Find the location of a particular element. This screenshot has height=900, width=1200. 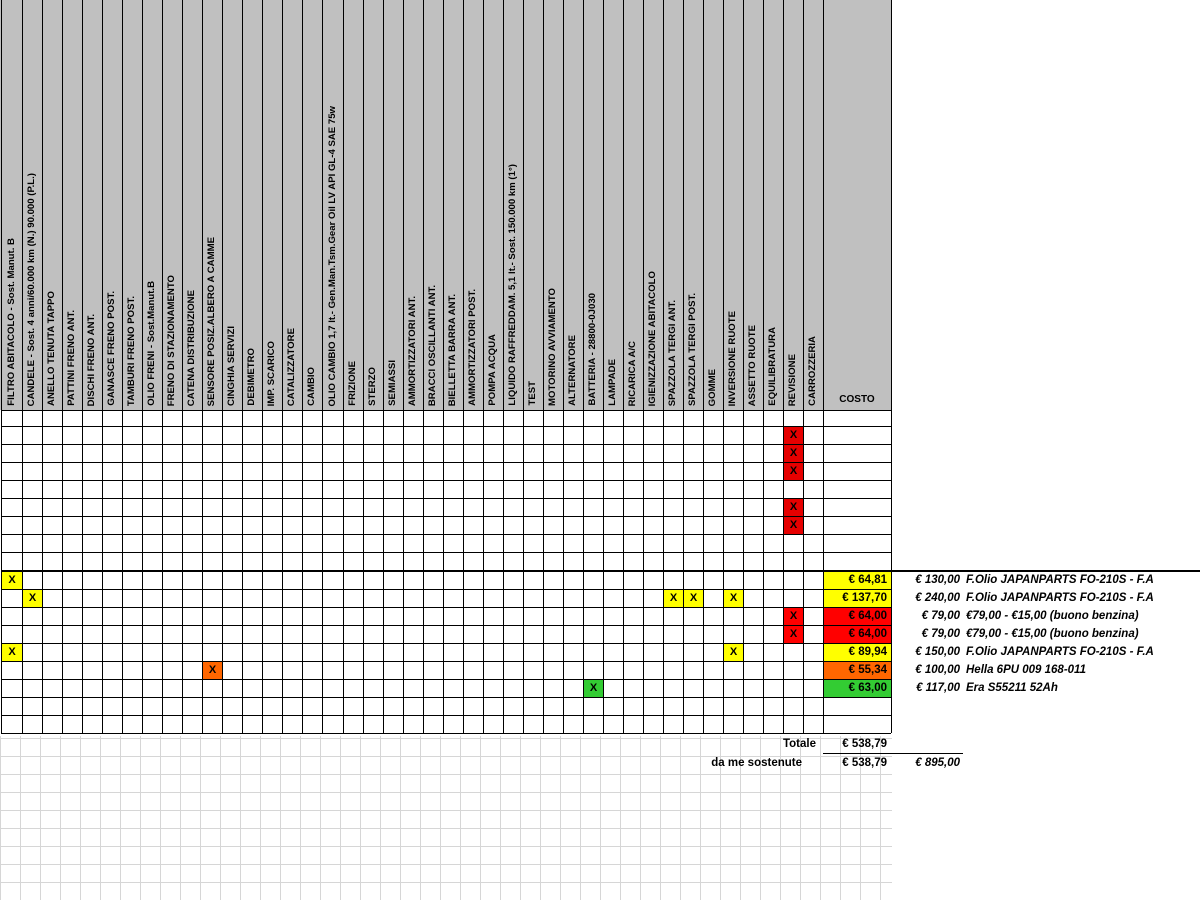

column-header: TEST is located at coordinates (533, 205).